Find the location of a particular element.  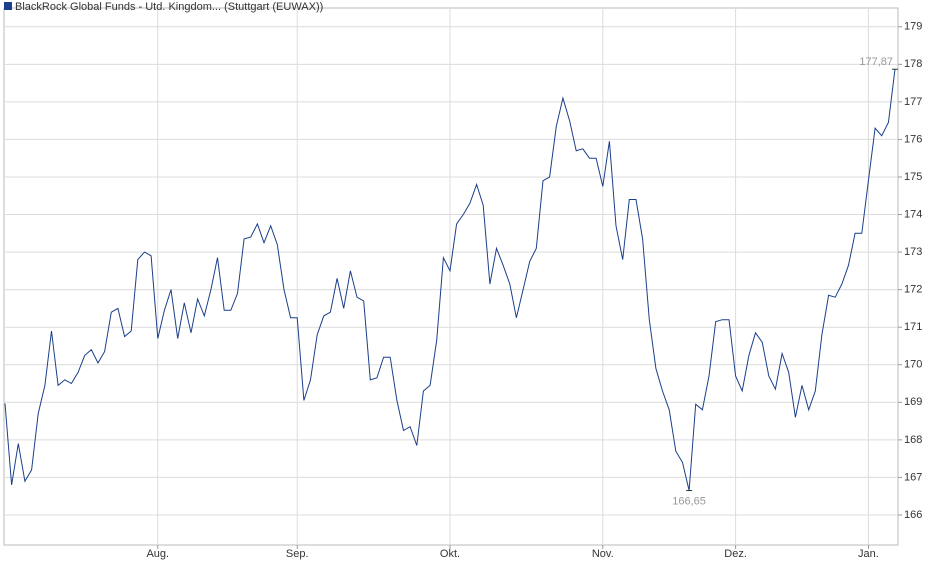

value-label: 166,65 is located at coordinates (689, 501).